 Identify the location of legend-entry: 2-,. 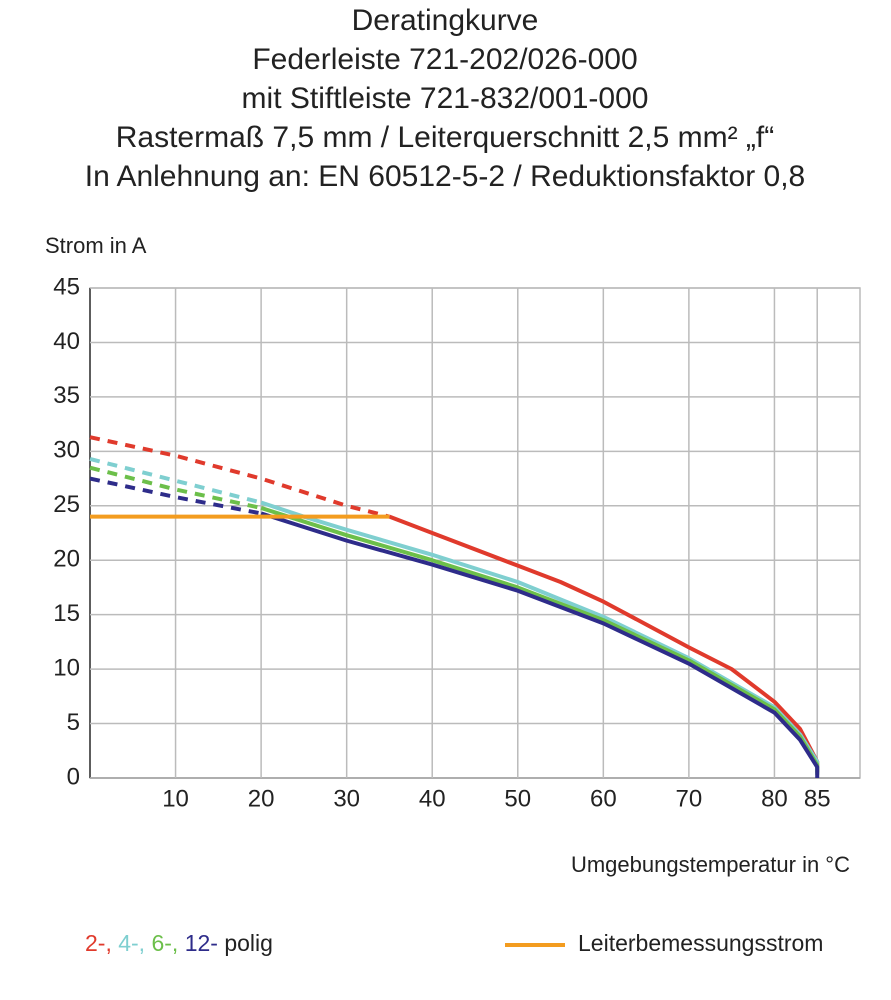
(98, 943).